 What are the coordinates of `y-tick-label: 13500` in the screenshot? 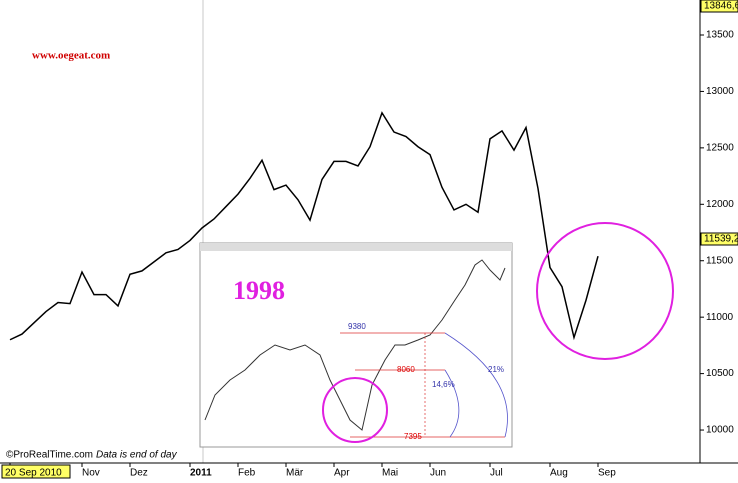 It's located at (720, 35).